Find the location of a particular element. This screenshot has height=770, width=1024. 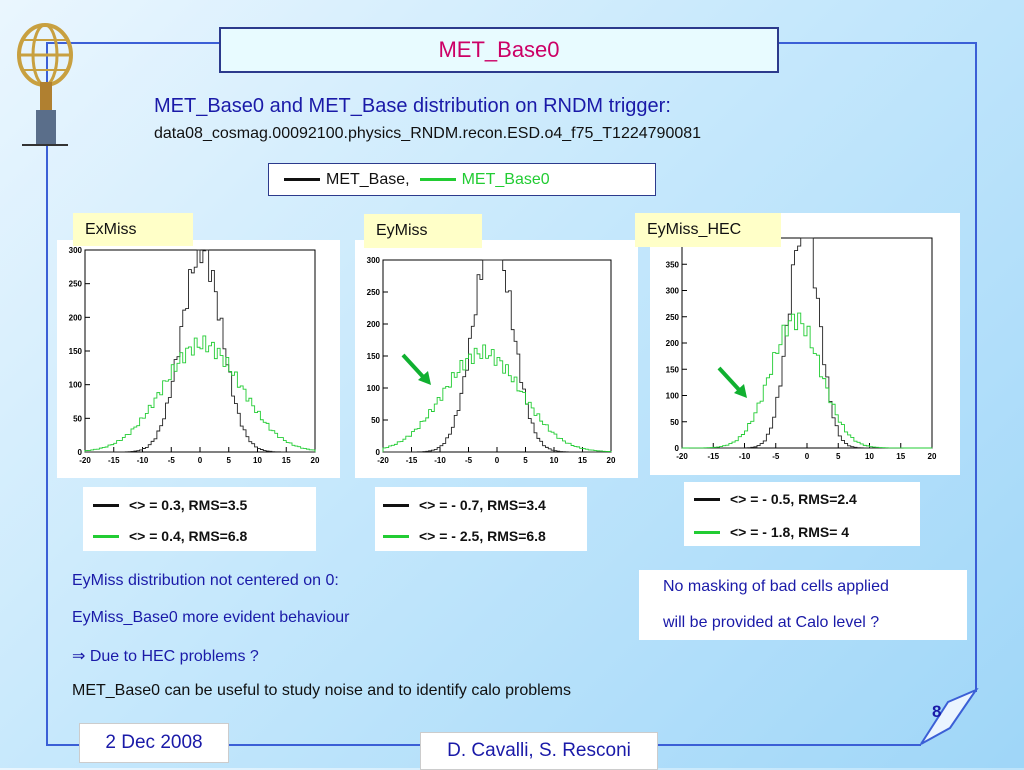

y-tick-label: 350 is located at coordinates (673, 264).